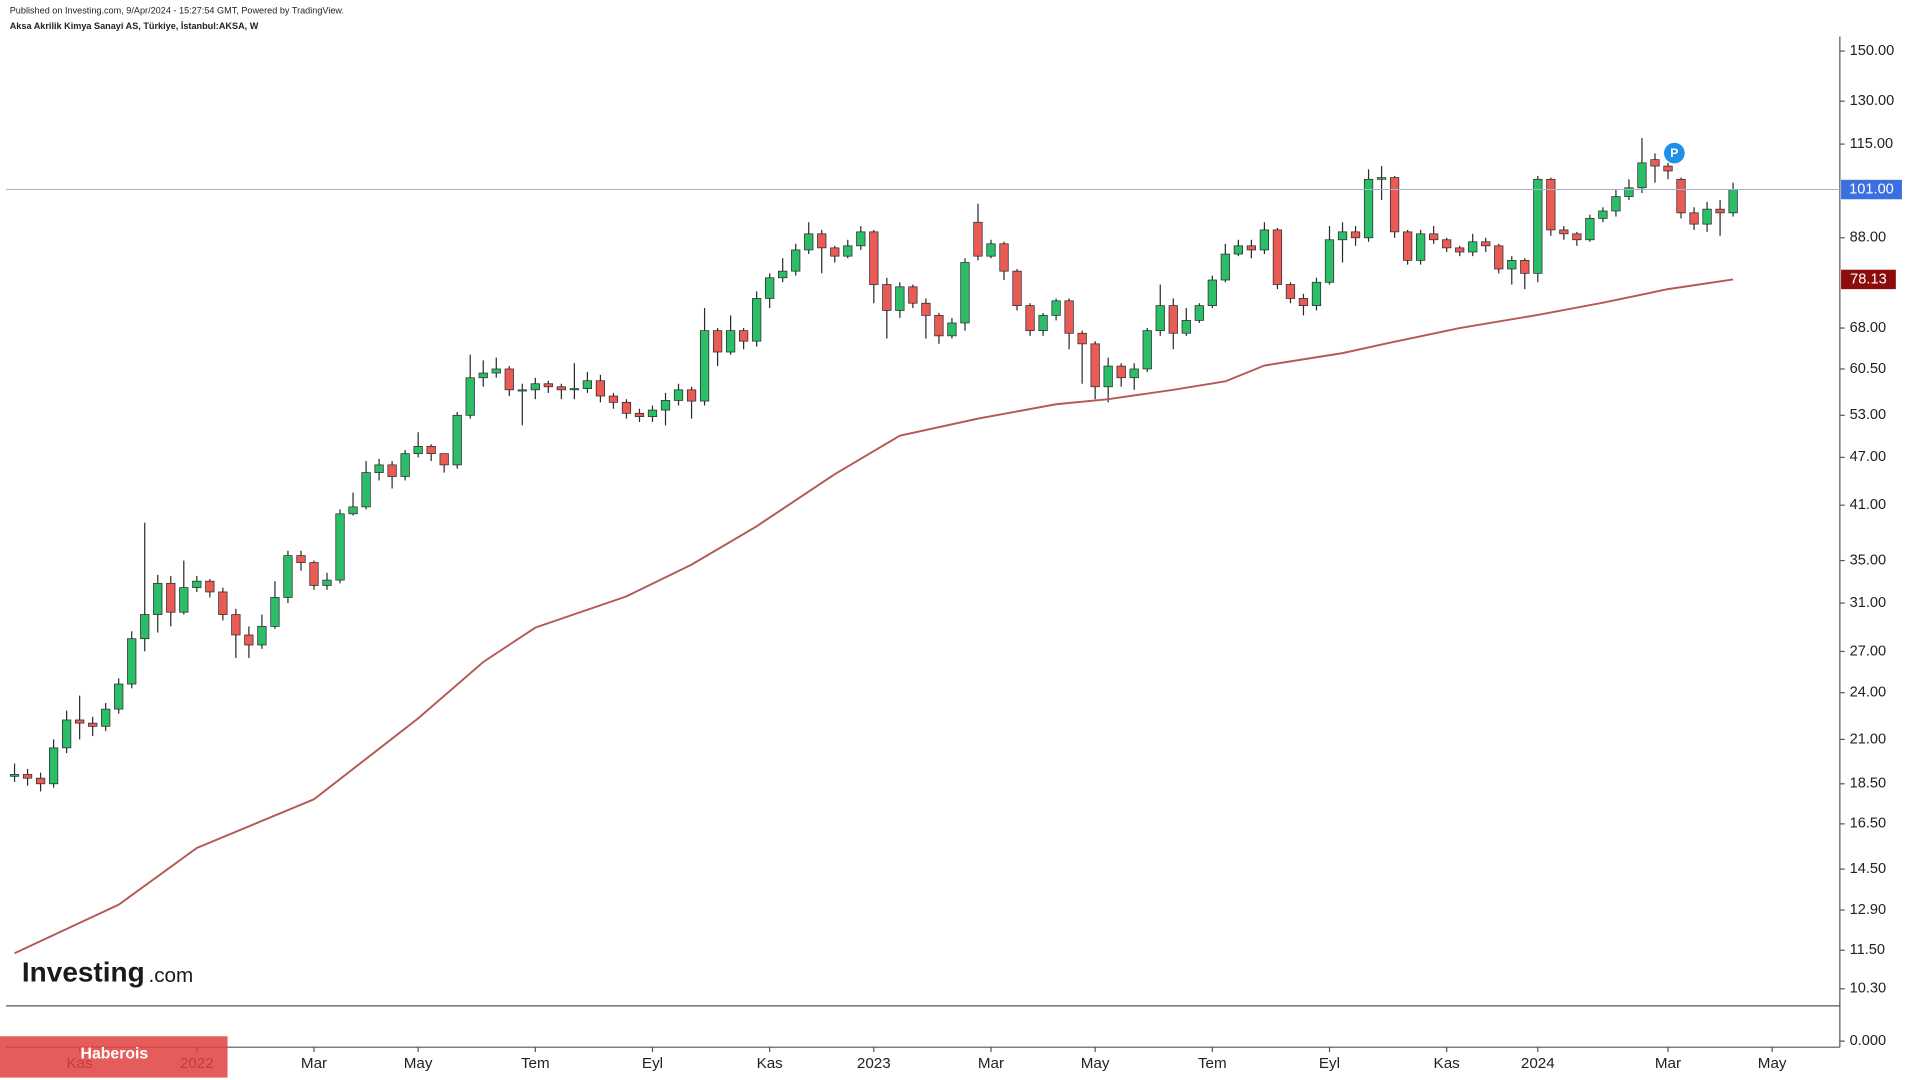  What do you see at coordinates (1868, 369) in the screenshot?
I see `y-tick-label: 60.50` at bounding box center [1868, 369].